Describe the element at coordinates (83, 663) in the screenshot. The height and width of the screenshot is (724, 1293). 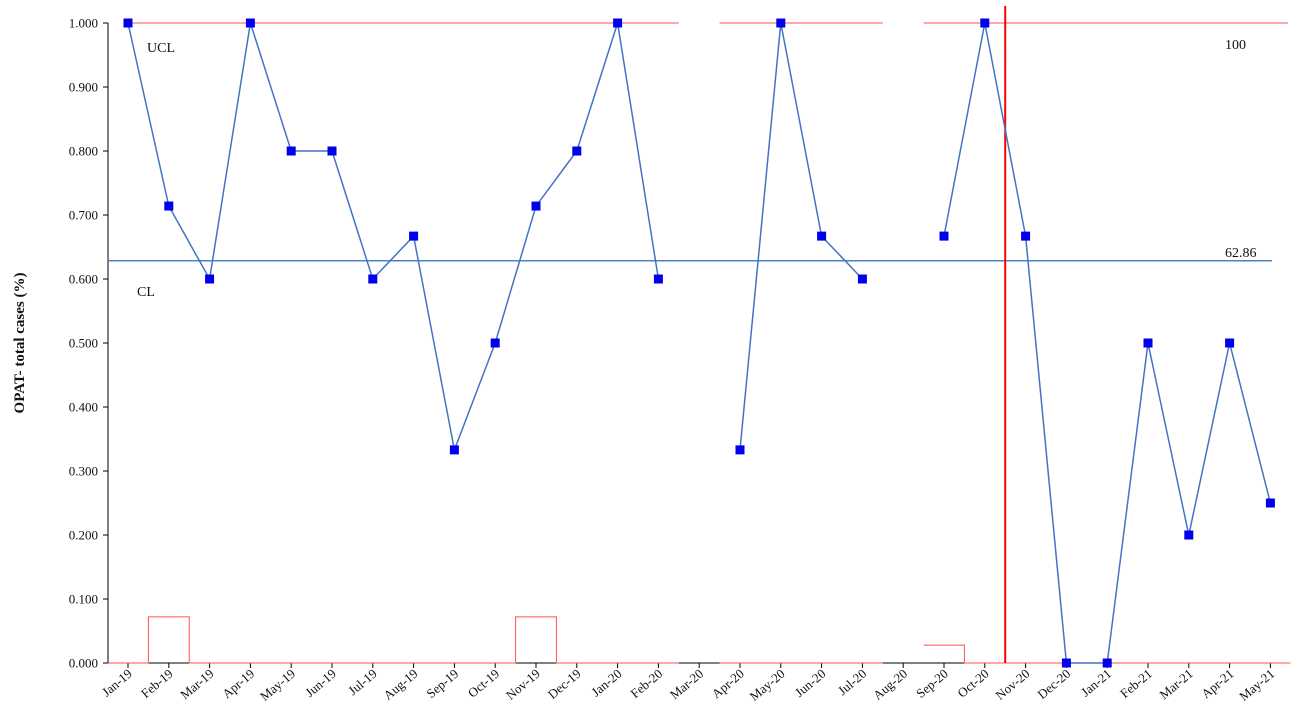
I see `y-tick-label: 0.000` at that location.